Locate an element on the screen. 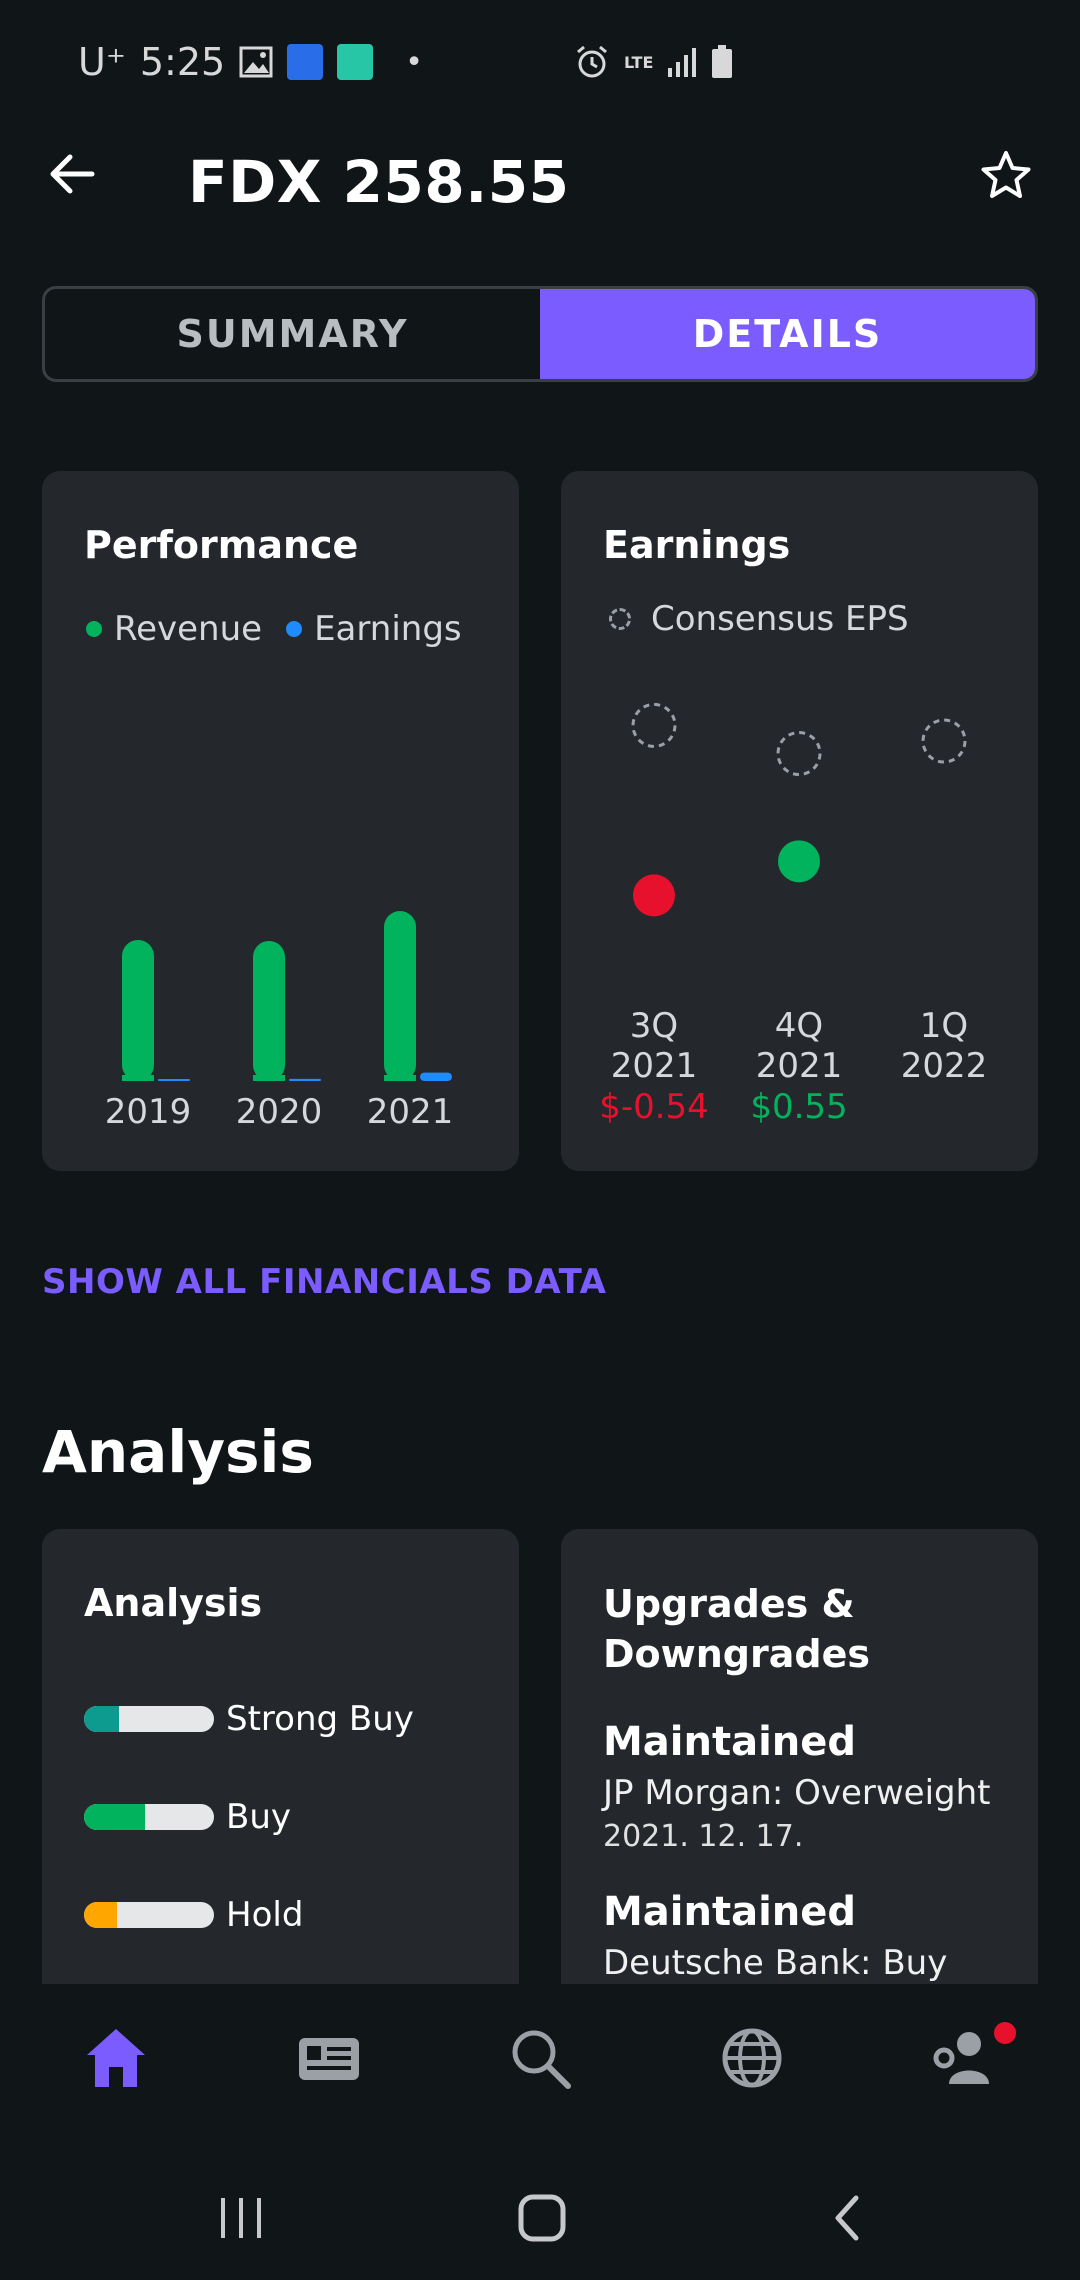  page-title: FDX 258.55 is located at coordinates (379, 182).